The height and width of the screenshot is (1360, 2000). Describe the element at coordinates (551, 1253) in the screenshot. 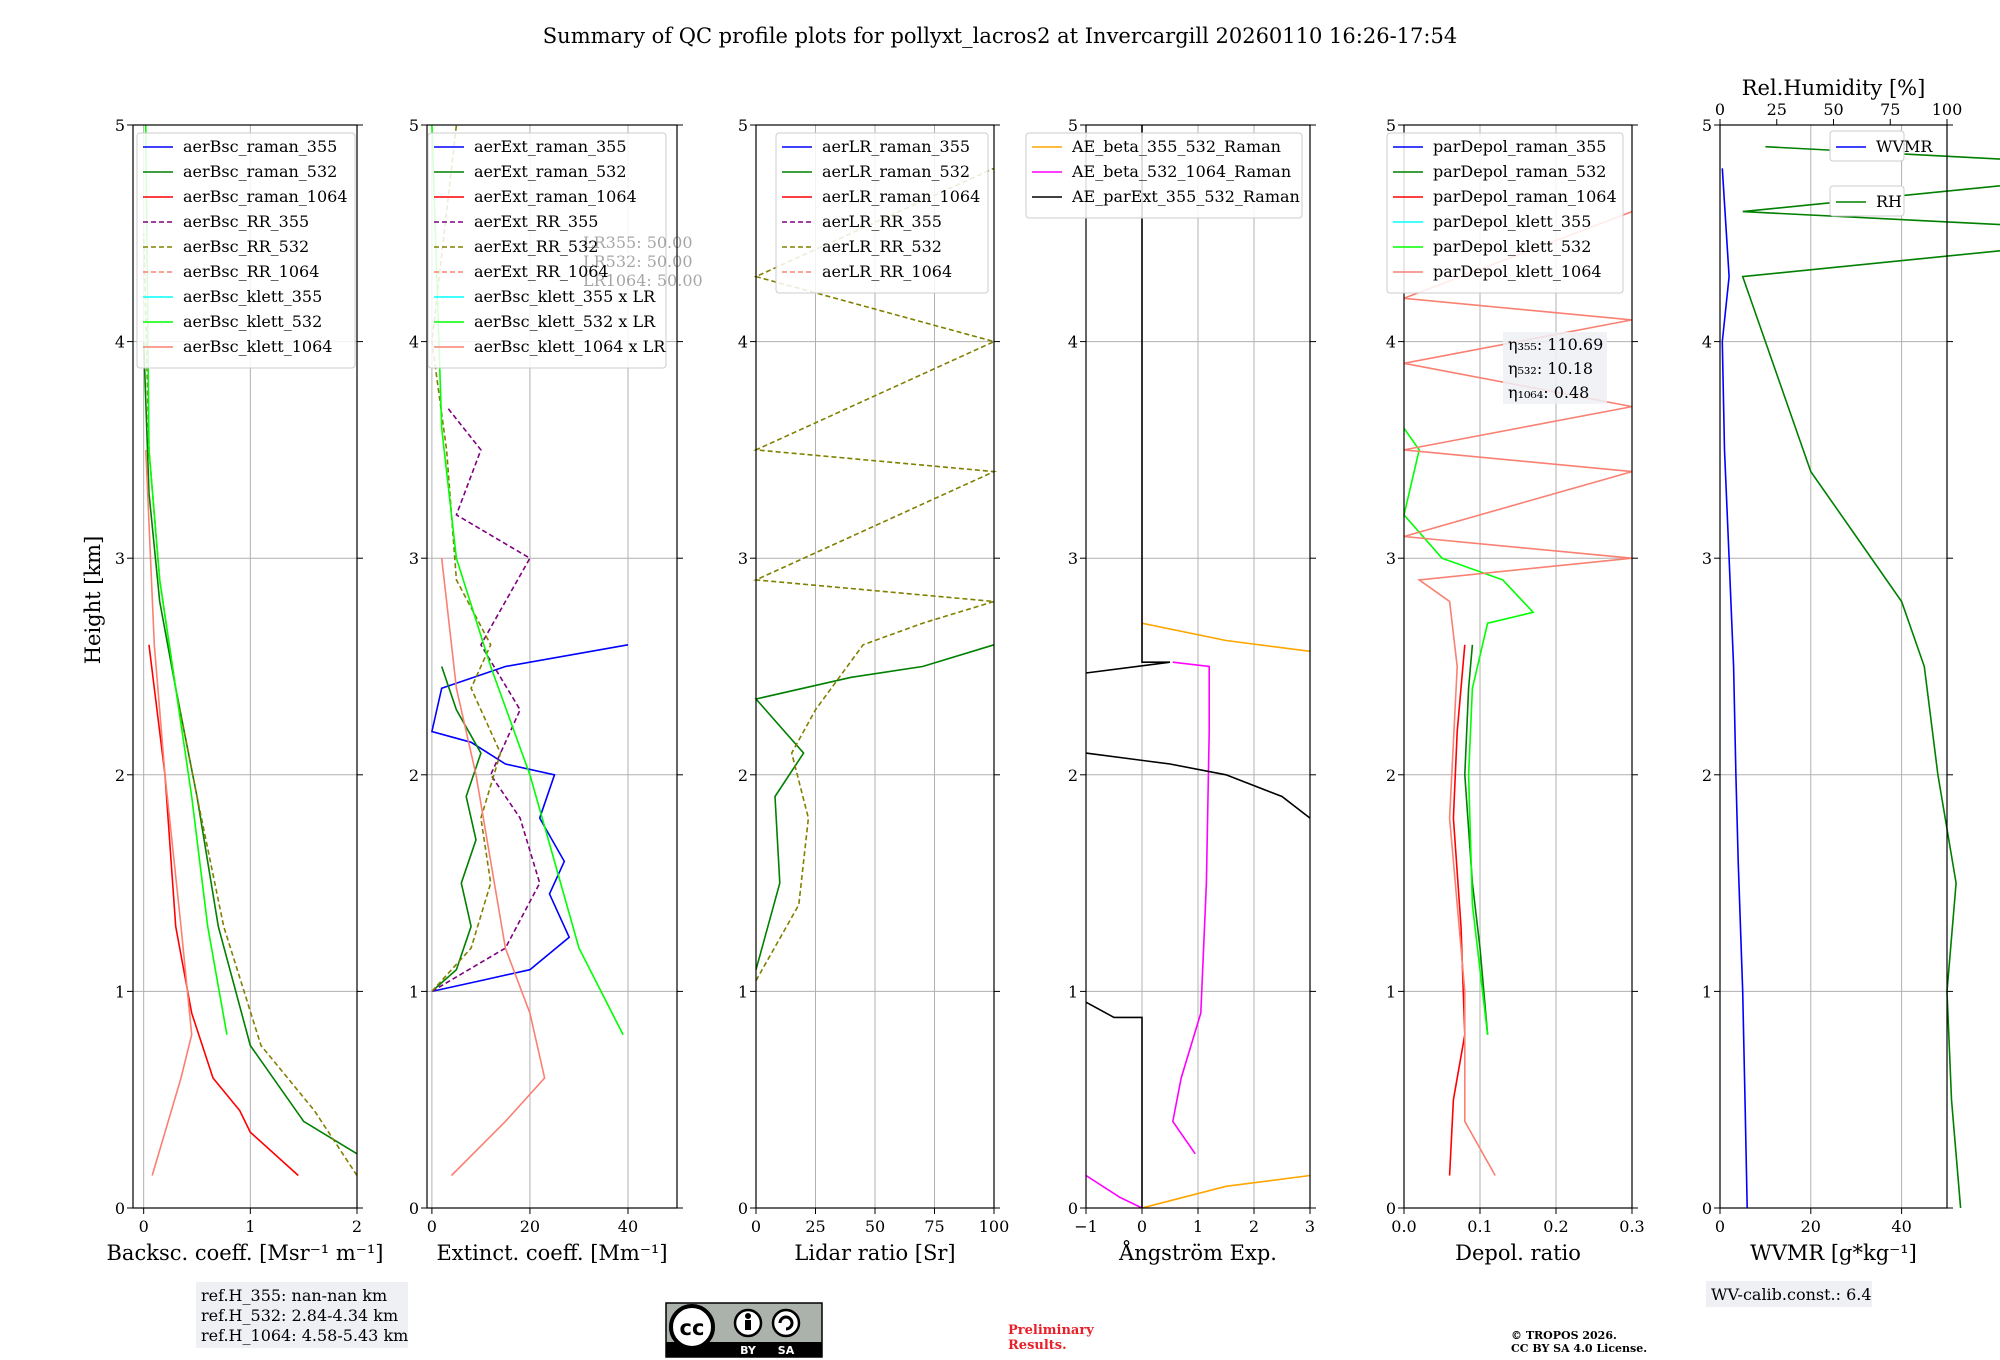

I see `x-axis-label: Extinct. coeff. [Mm⁻¹]` at that location.